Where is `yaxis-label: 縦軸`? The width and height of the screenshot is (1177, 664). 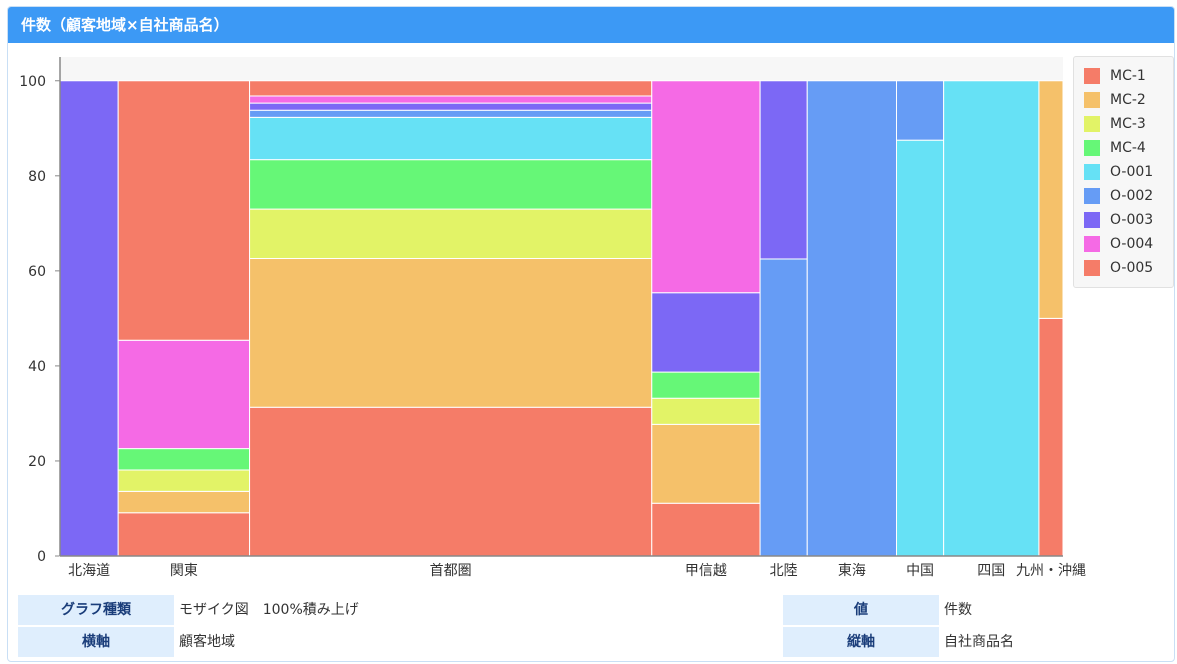
yaxis-label: 縦軸 is located at coordinates (861, 642).